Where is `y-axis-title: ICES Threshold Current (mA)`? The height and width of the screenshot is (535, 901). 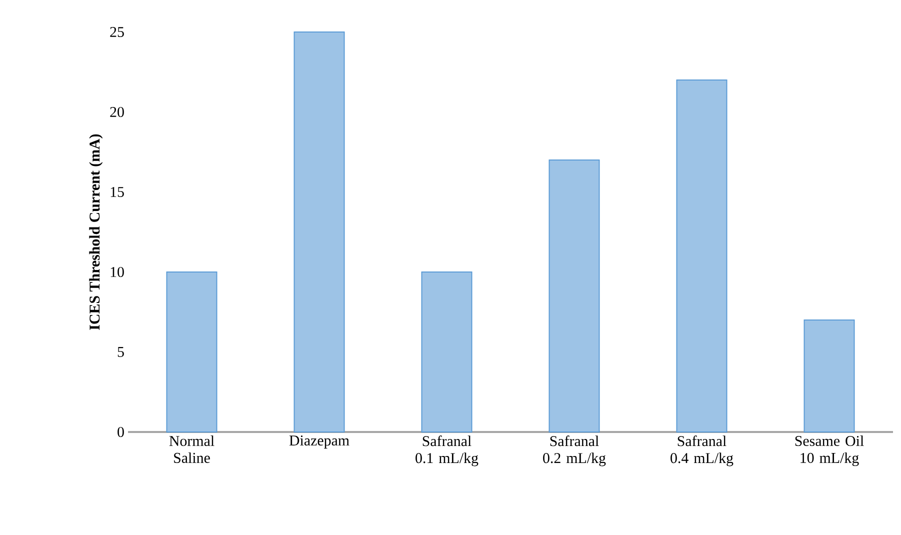 y-axis-title: ICES Threshold Current (mA) is located at coordinates (96, 232).